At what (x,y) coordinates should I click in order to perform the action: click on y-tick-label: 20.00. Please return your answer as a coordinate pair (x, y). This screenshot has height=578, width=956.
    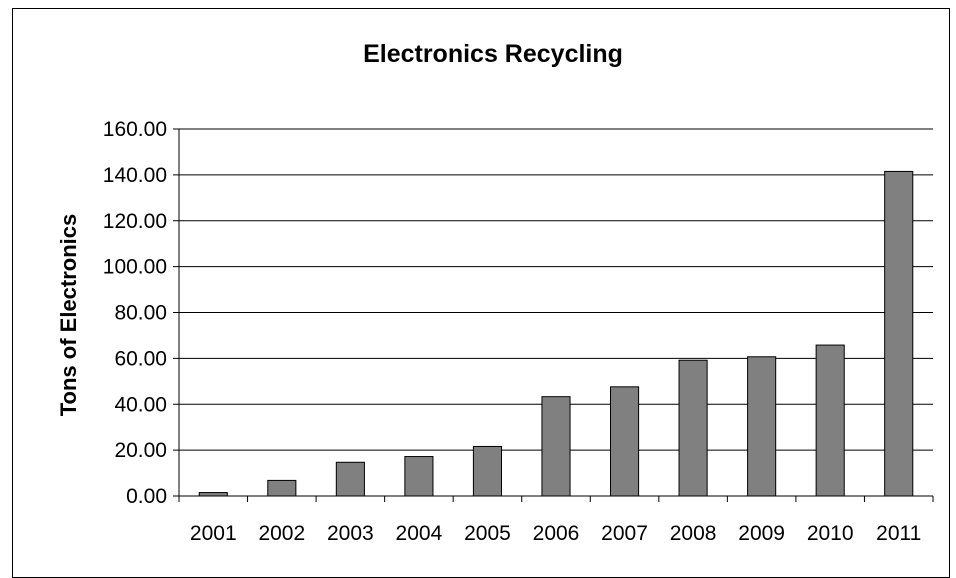
    Looking at the image, I should click on (140, 450).